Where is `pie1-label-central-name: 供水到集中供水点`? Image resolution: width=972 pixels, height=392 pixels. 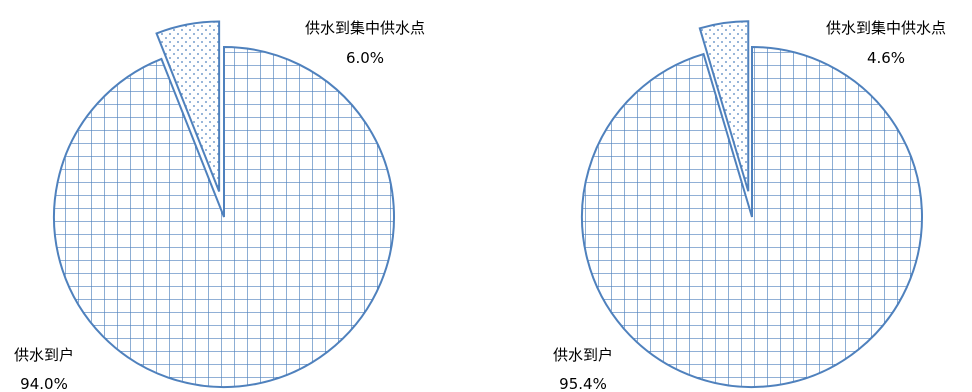
pie1-label-central-name: 供水到集中供水点 is located at coordinates (365, 28).